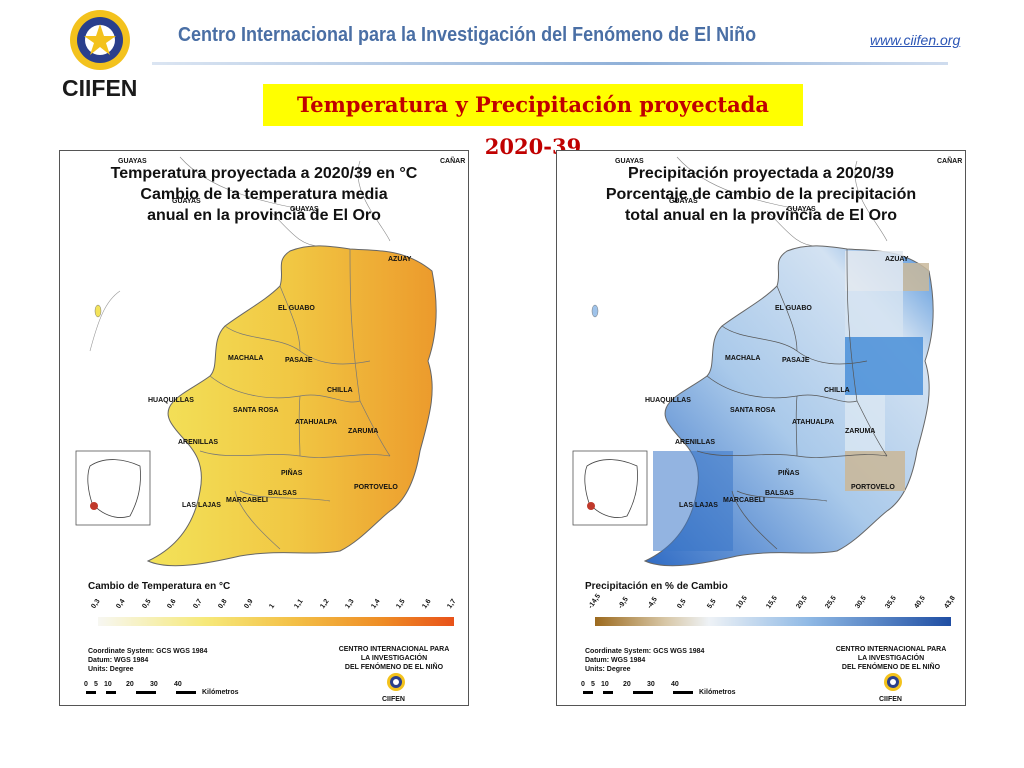  What do you see at coordinates (299, 604) in the screenshot?
I see `temperature-legend-tick-label: 1,1` at bounding box center [299, 604].